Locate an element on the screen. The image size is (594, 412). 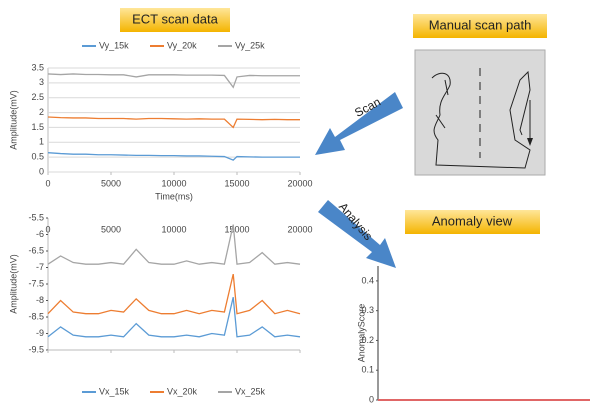
legend-label: Vy_15k is located at coordinates (114, 45).